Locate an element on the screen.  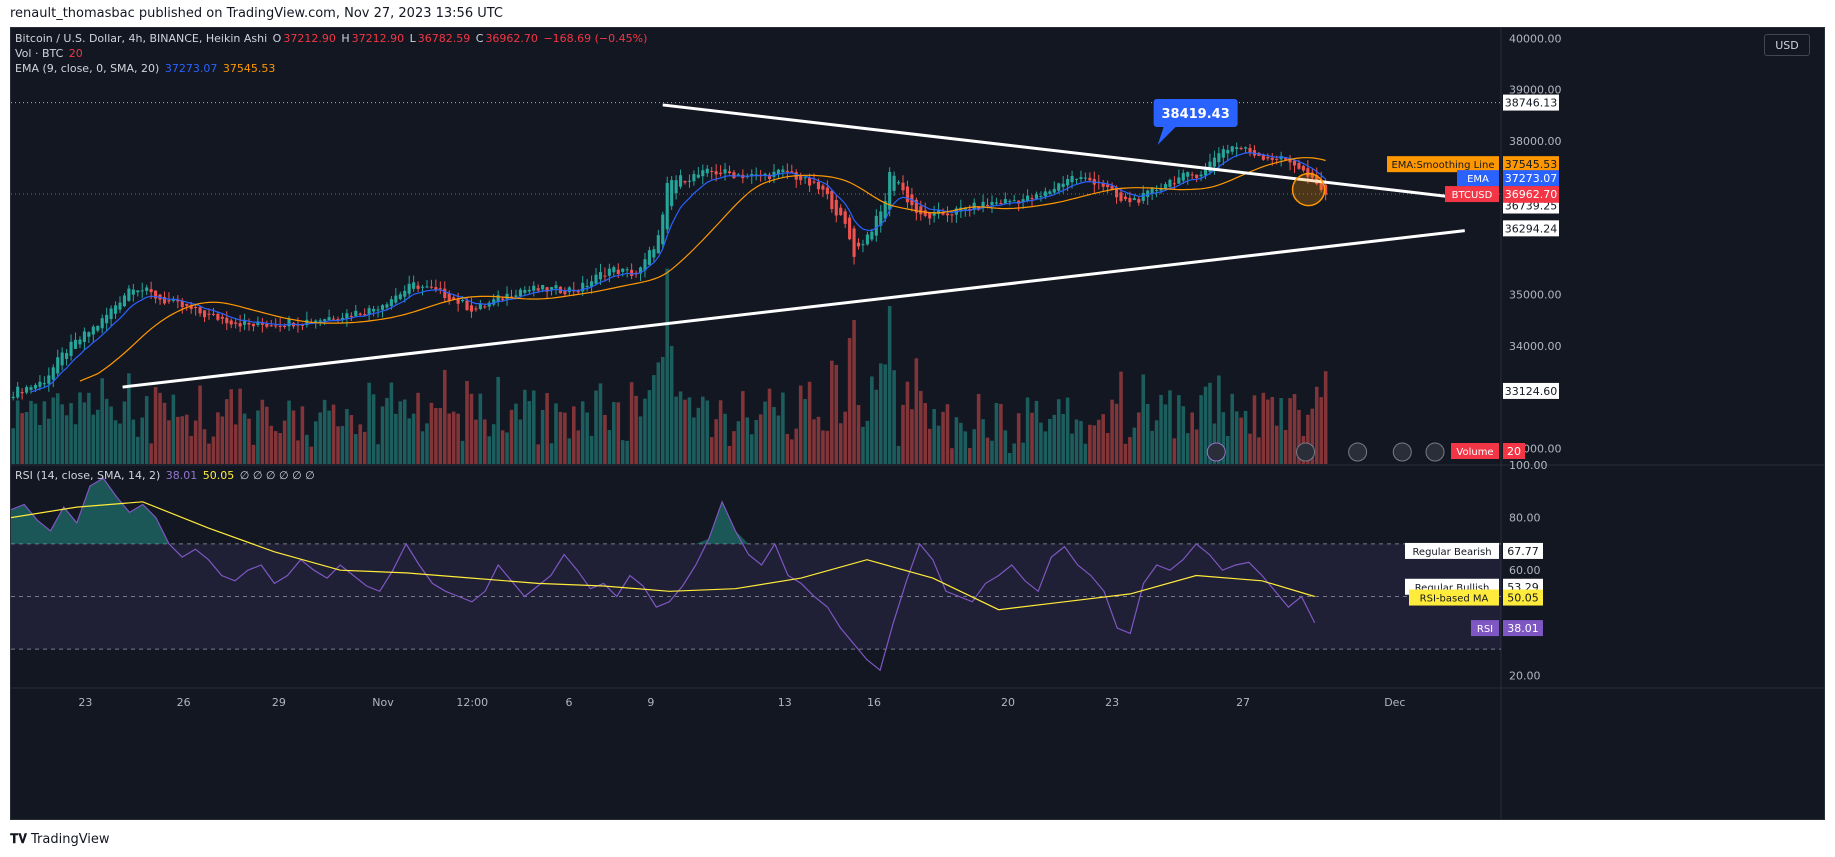
volume-tag-value: 20 is located at coordinates (1514, 451).